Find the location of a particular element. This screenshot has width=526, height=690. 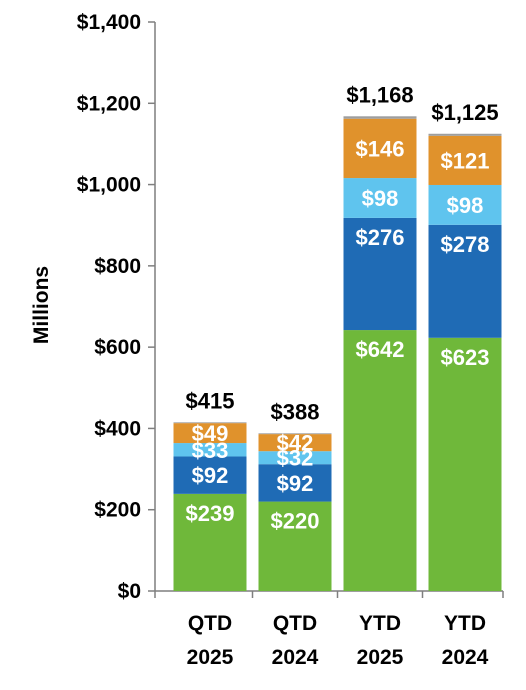

bar-total-label: $1,125 is located at coordinates (464, 112).